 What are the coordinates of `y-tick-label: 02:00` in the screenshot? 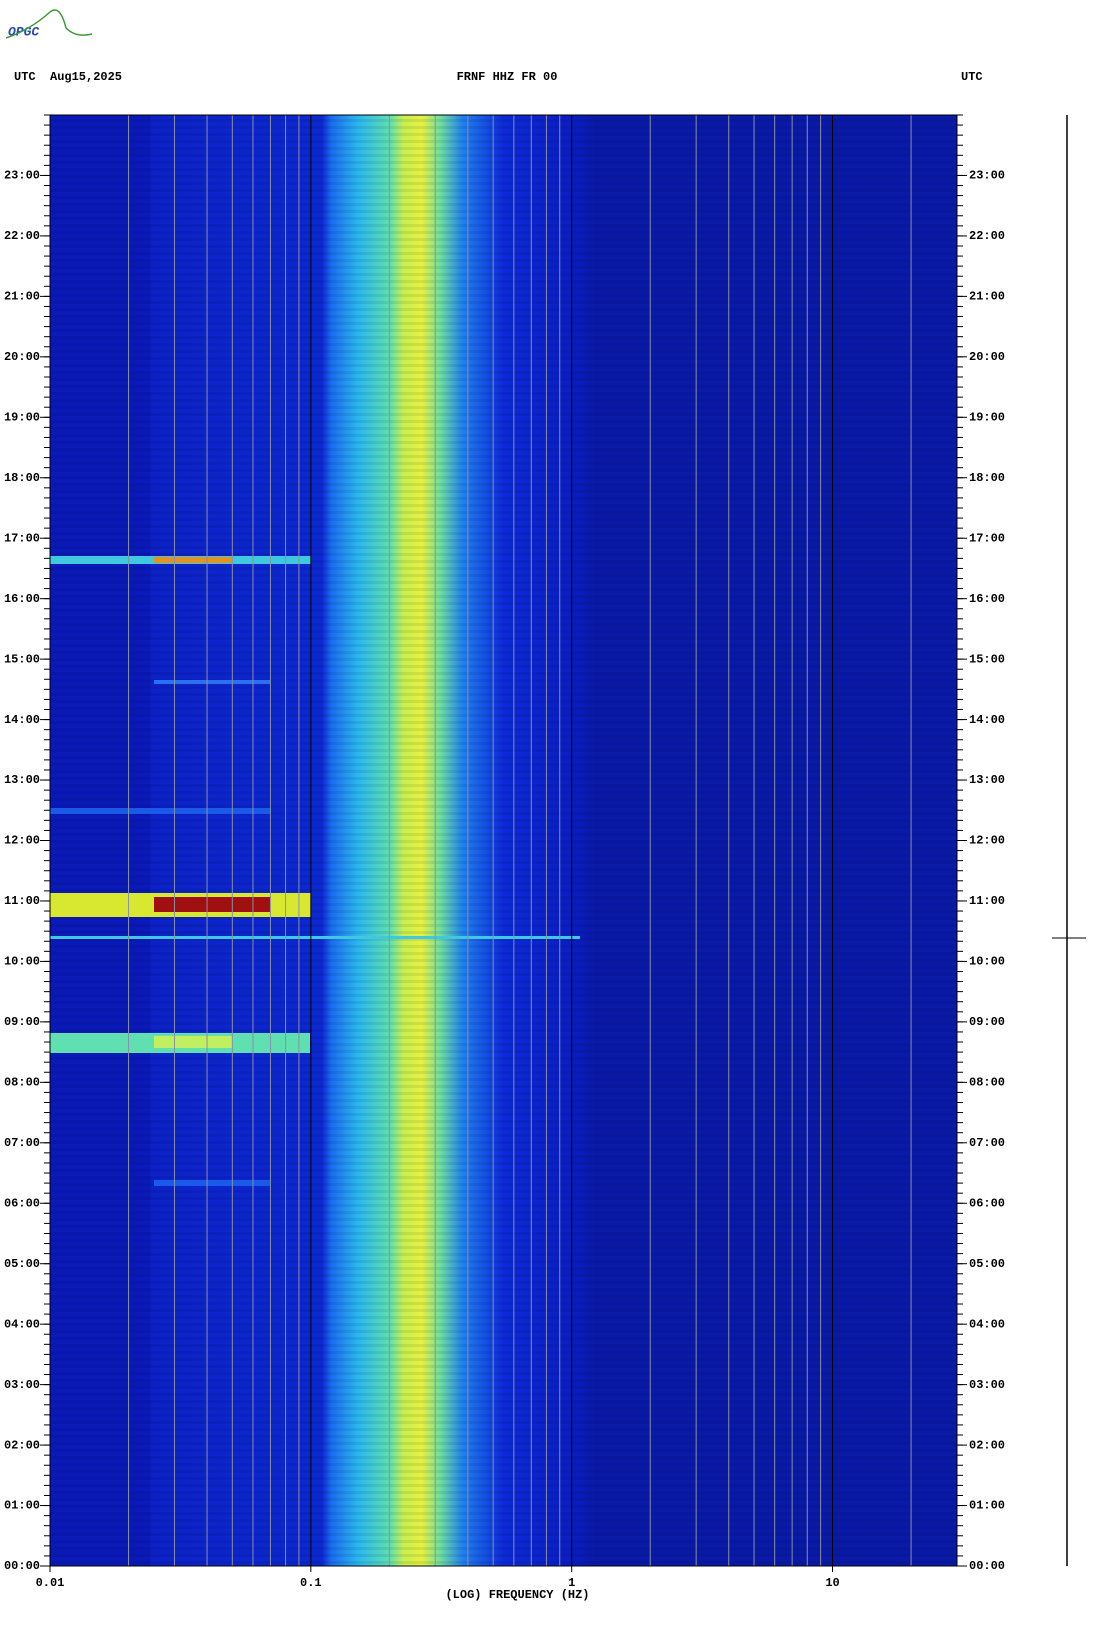 It's located at (22, 1445).